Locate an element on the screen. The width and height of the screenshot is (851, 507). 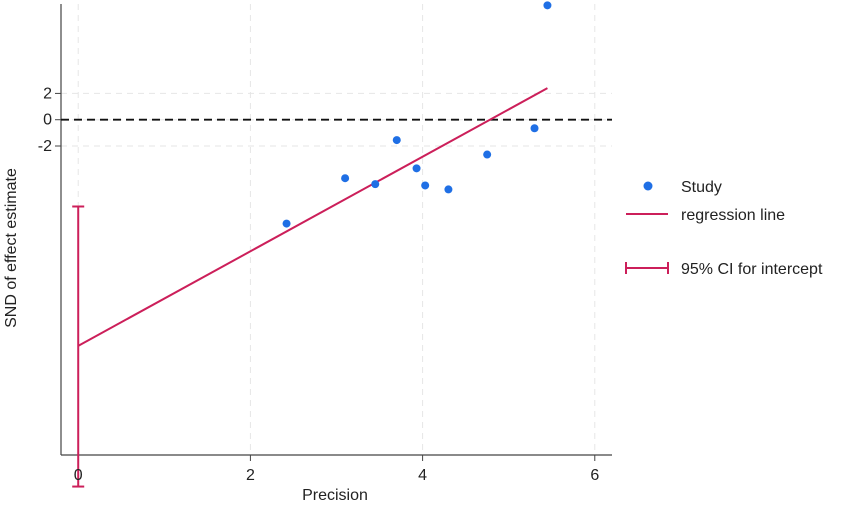
x-axis-title: Precision is located at coordinates (335, 495).